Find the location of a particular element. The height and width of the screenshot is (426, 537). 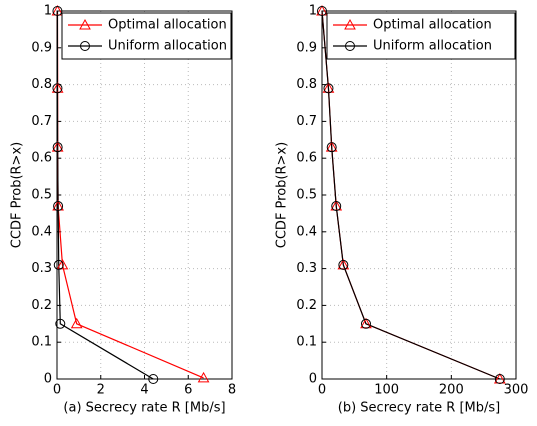

x-tick-label: 8 is located at coordinates (232, 390).